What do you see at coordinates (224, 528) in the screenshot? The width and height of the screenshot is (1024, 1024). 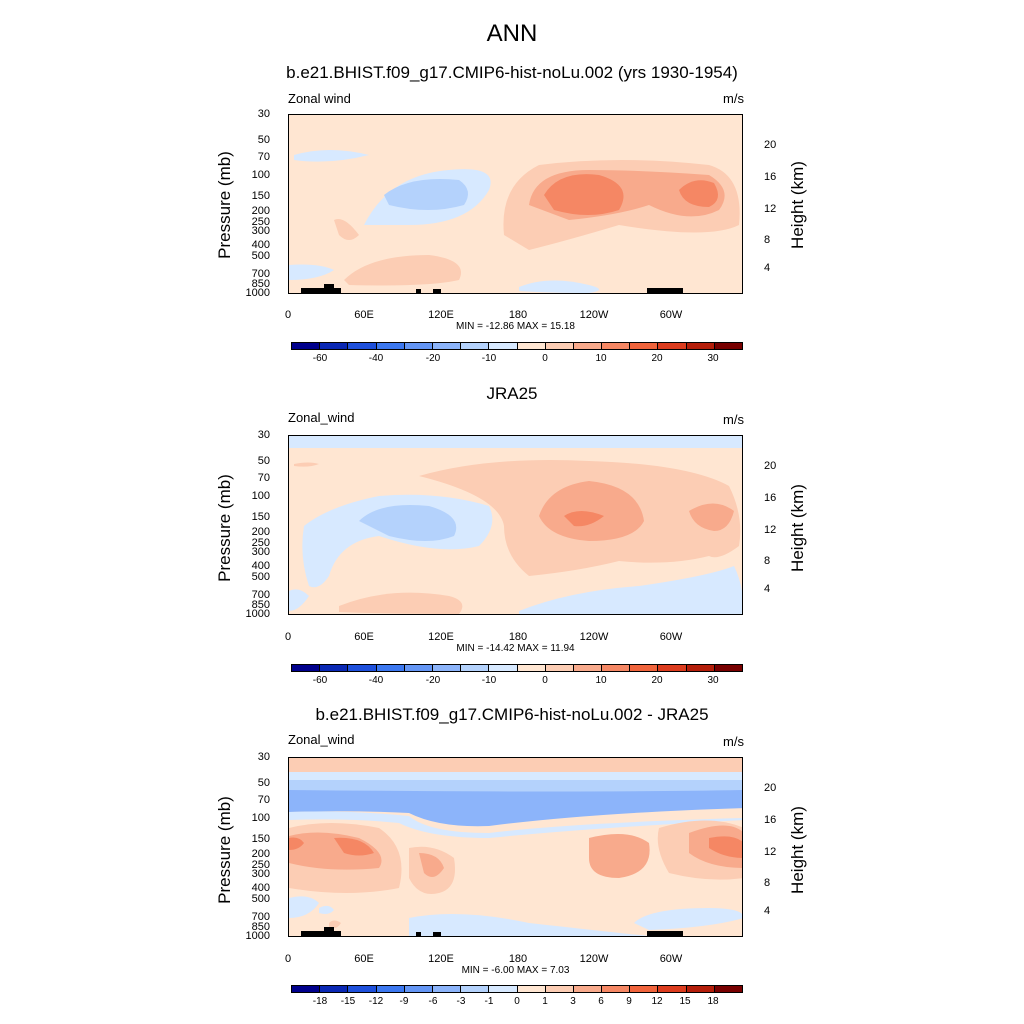 I see `panel-2-ylabel: Pressure (mb)` at bounding box center [224, 528].